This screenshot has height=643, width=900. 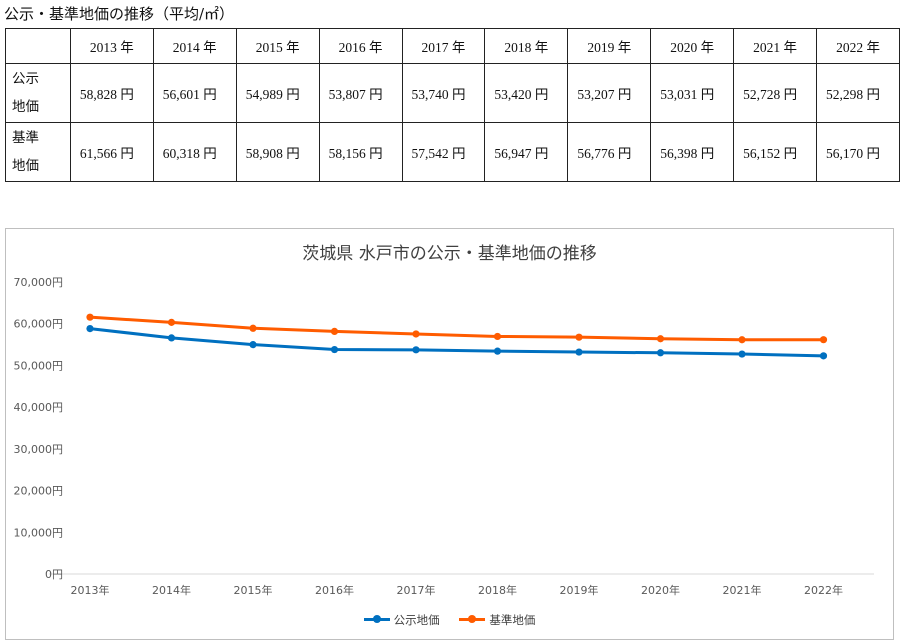 I want to click on table-cell: 56,152 円, so click(x=775, y=152).